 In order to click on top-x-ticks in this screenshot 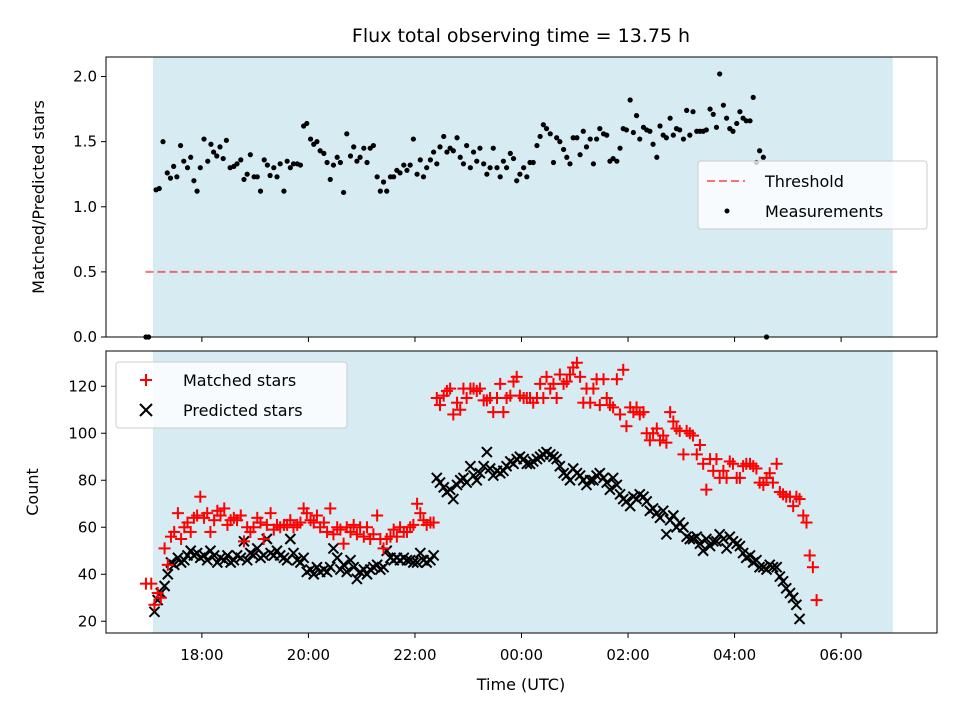, I will do `click(521, 339)`.